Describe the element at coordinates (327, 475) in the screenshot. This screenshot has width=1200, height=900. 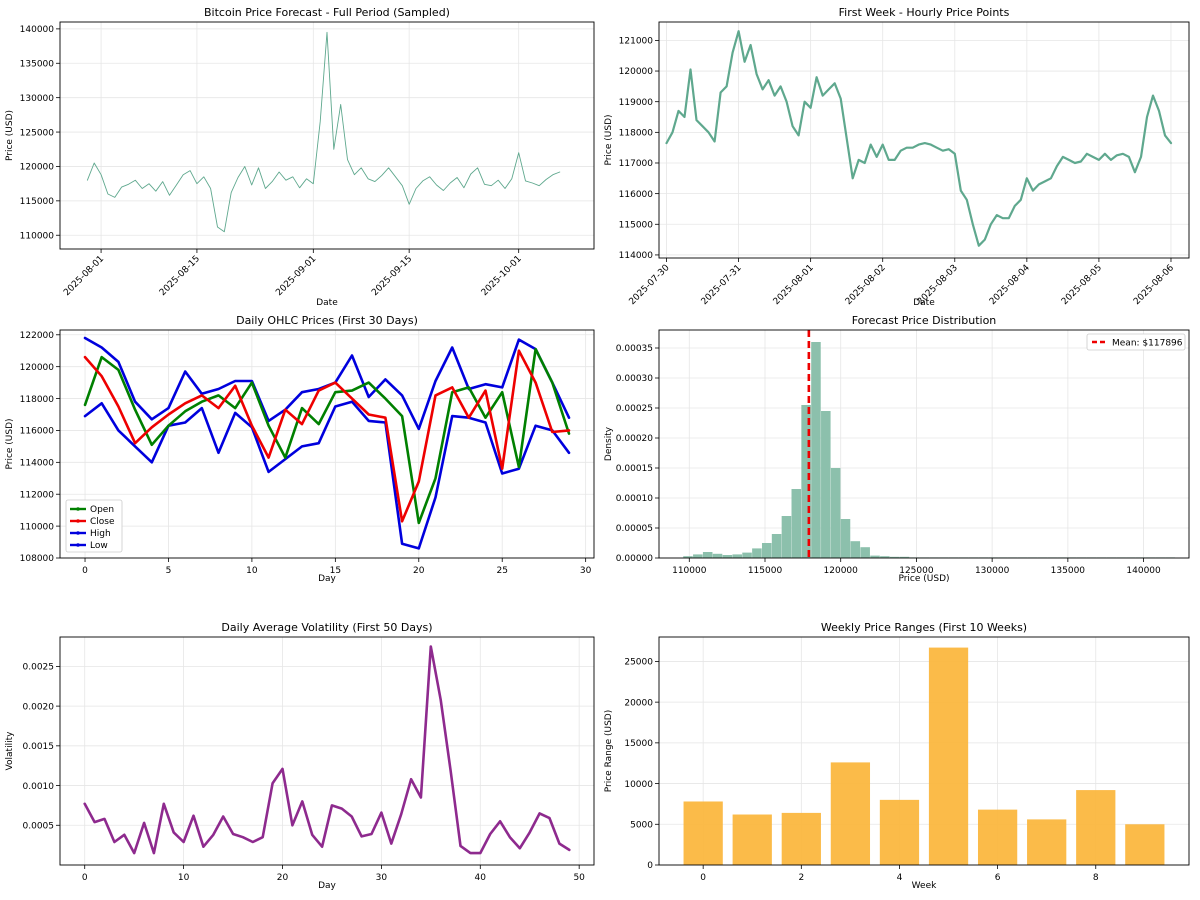
I see `series-line-low` at that location.